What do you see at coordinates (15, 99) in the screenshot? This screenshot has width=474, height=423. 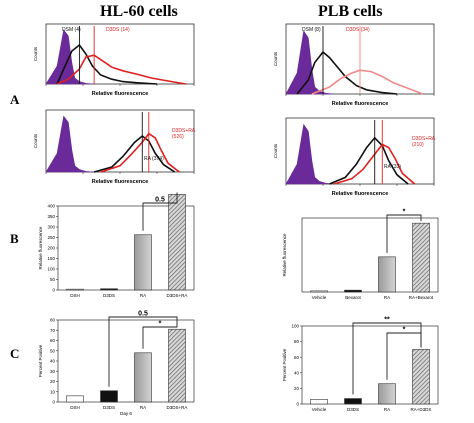 I see `row-label-a: A` at bounding box center [15, 99].